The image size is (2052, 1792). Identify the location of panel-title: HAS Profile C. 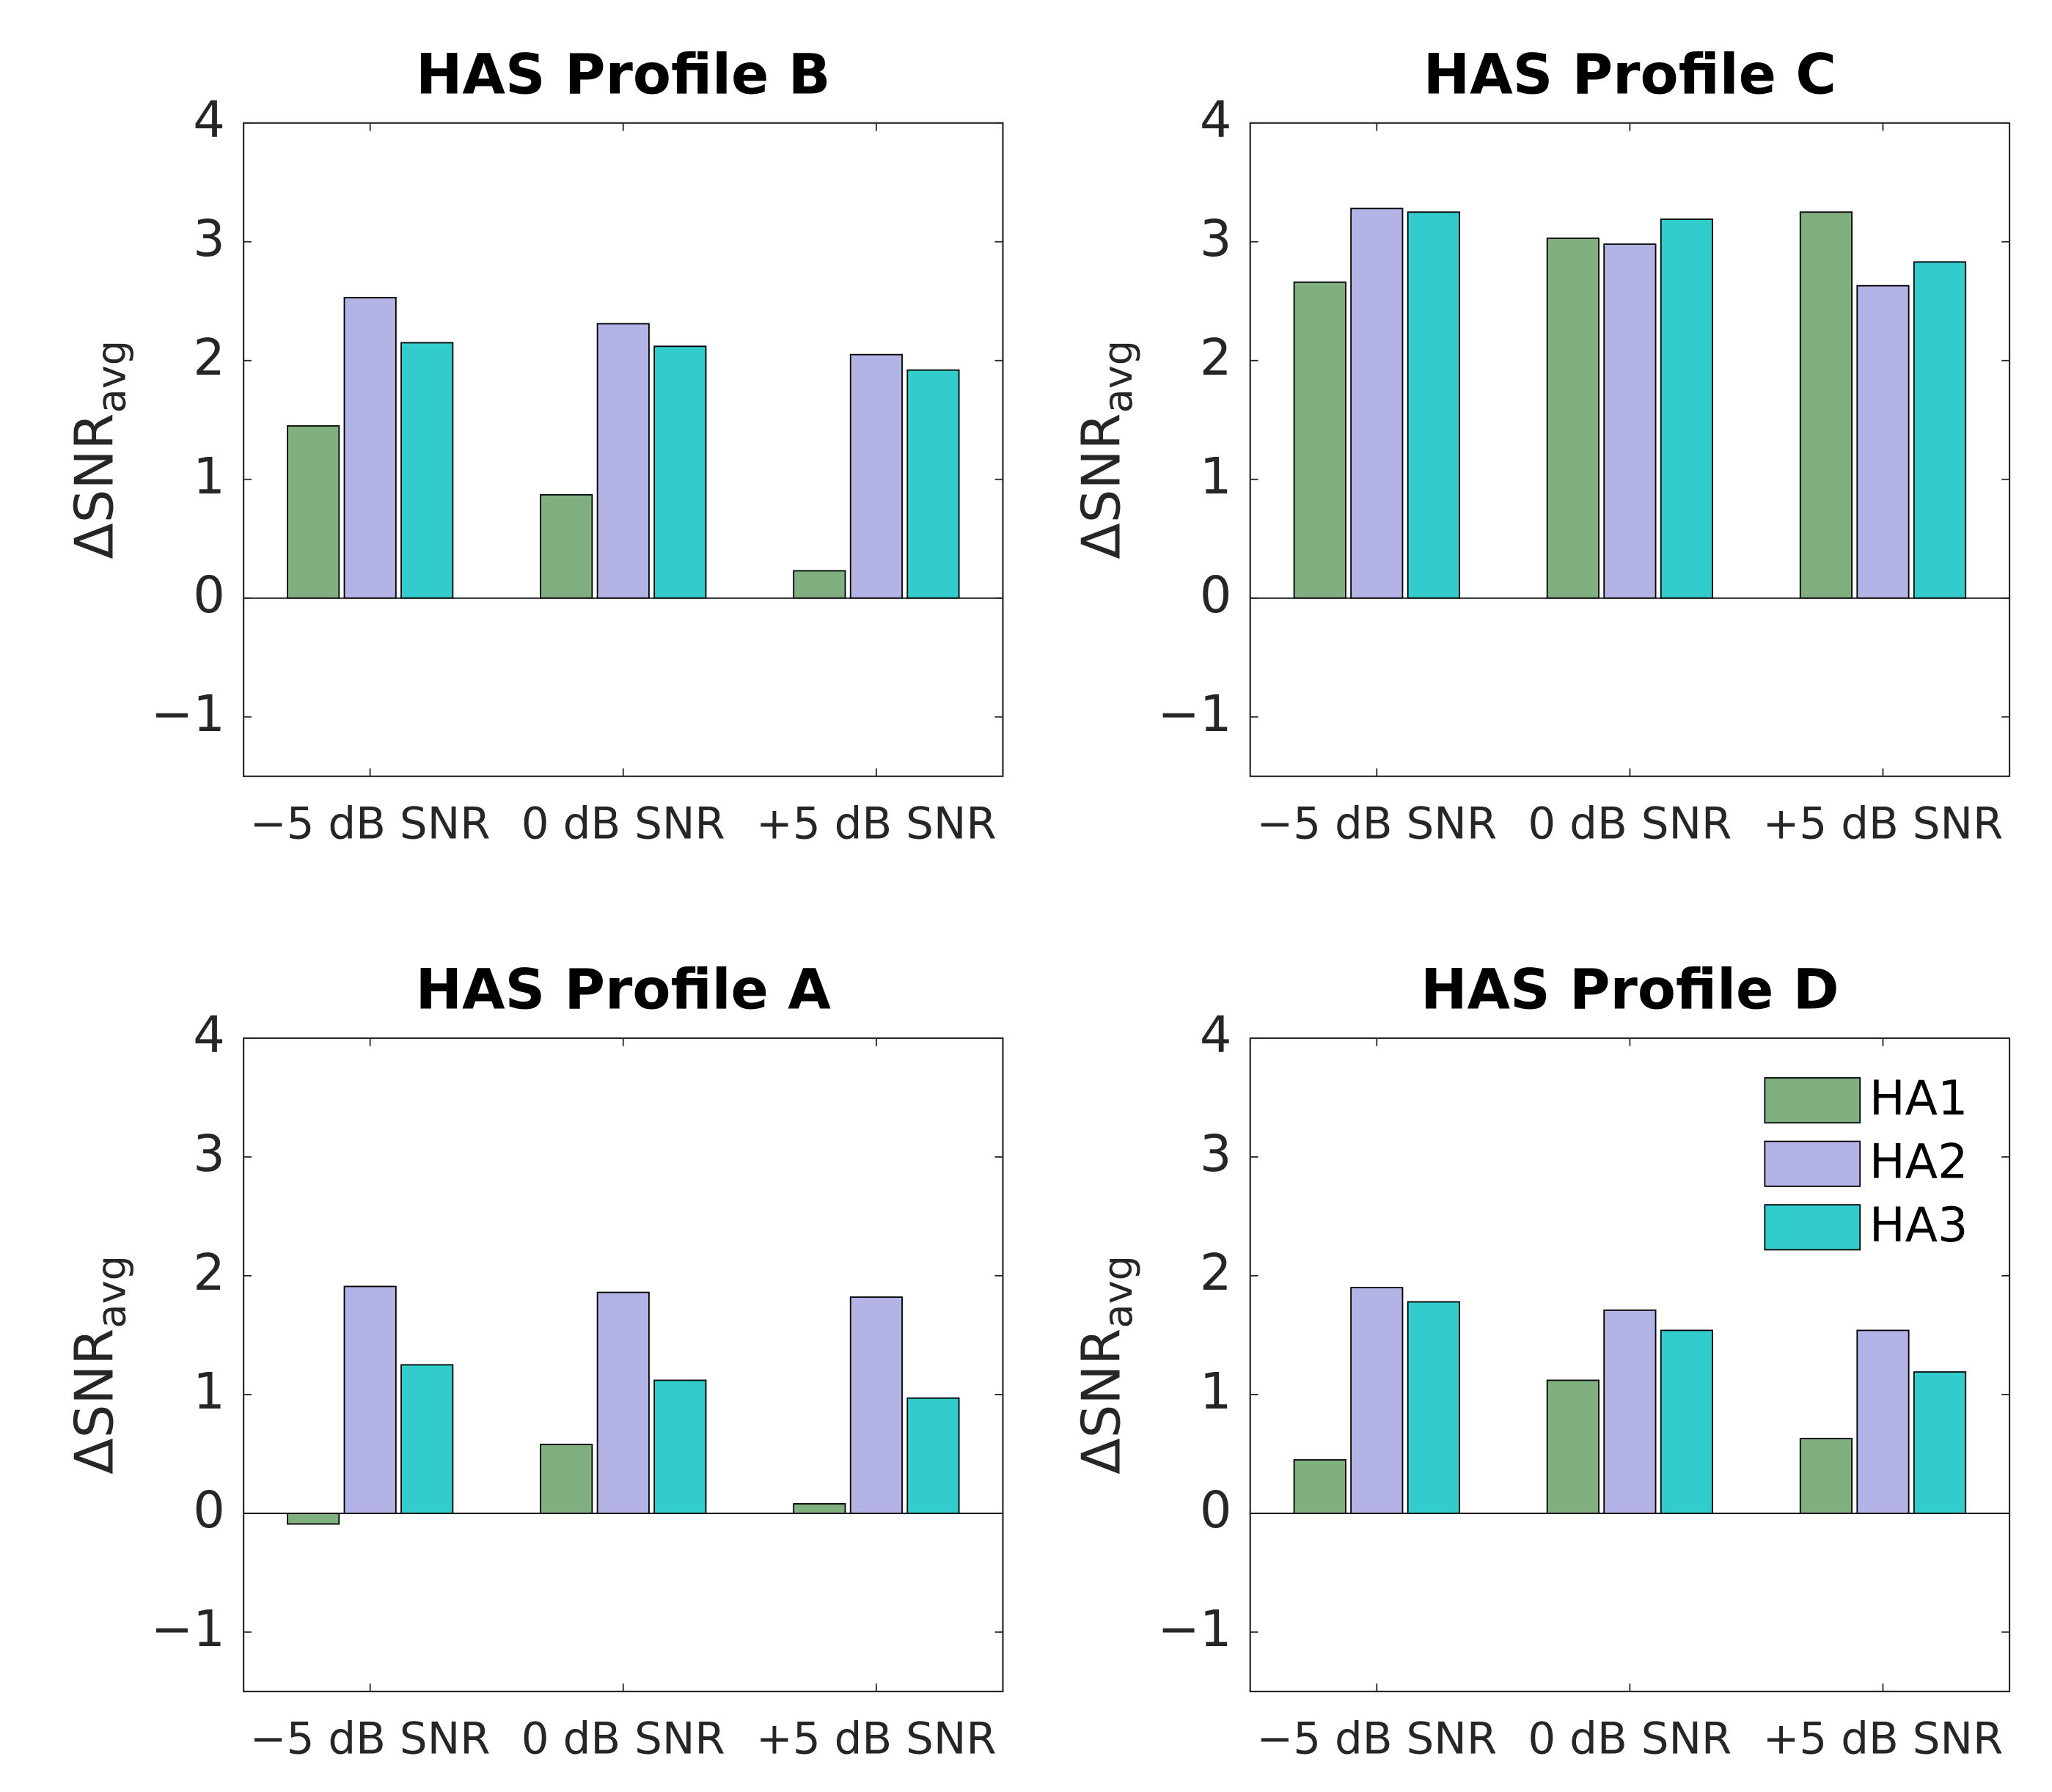
(1629, 74).